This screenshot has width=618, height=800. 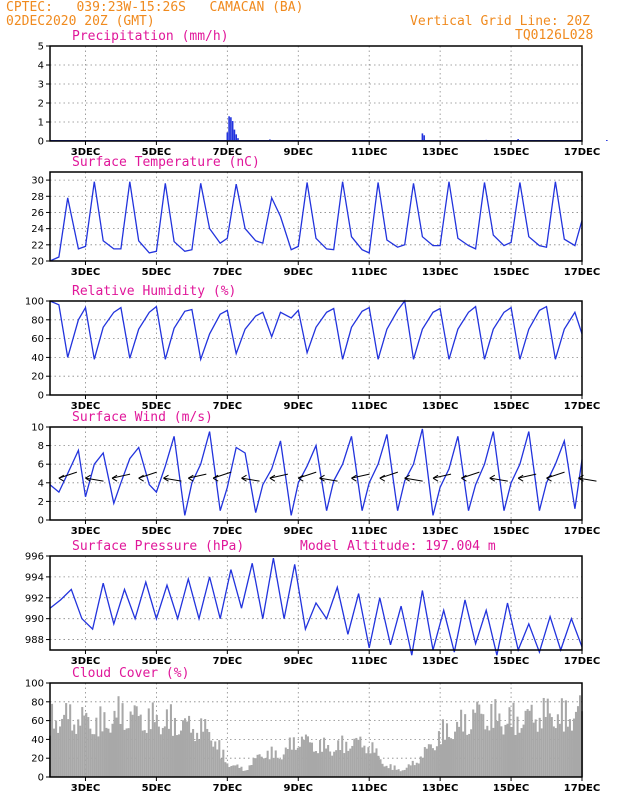 I want to click on y-tick-label: 3, so click(x=41, y=85).